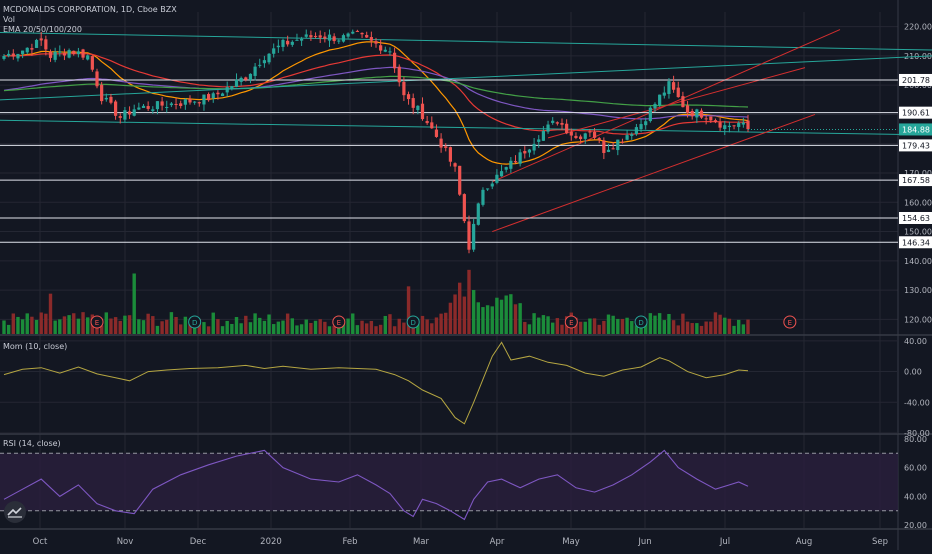 Image resolution: width=932 pixels, height=554 pixels. What do you see at coordinates (915, 341) in the screenshot?
I see `momentum-y-tick-label: 40.00` at bounding box center [915, 341].